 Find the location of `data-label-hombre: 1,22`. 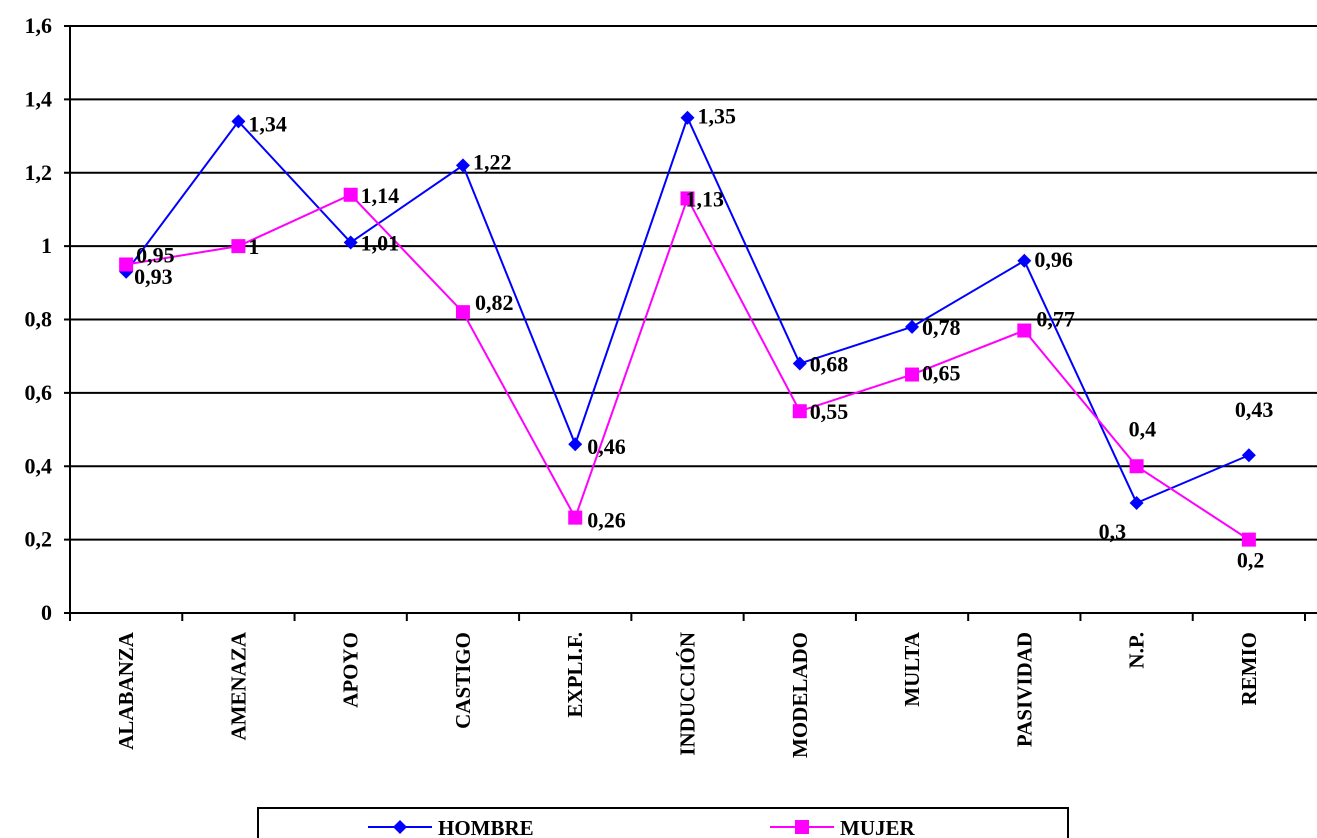

data-label-hombre: 1,22 is located at coordinates (492, 161).